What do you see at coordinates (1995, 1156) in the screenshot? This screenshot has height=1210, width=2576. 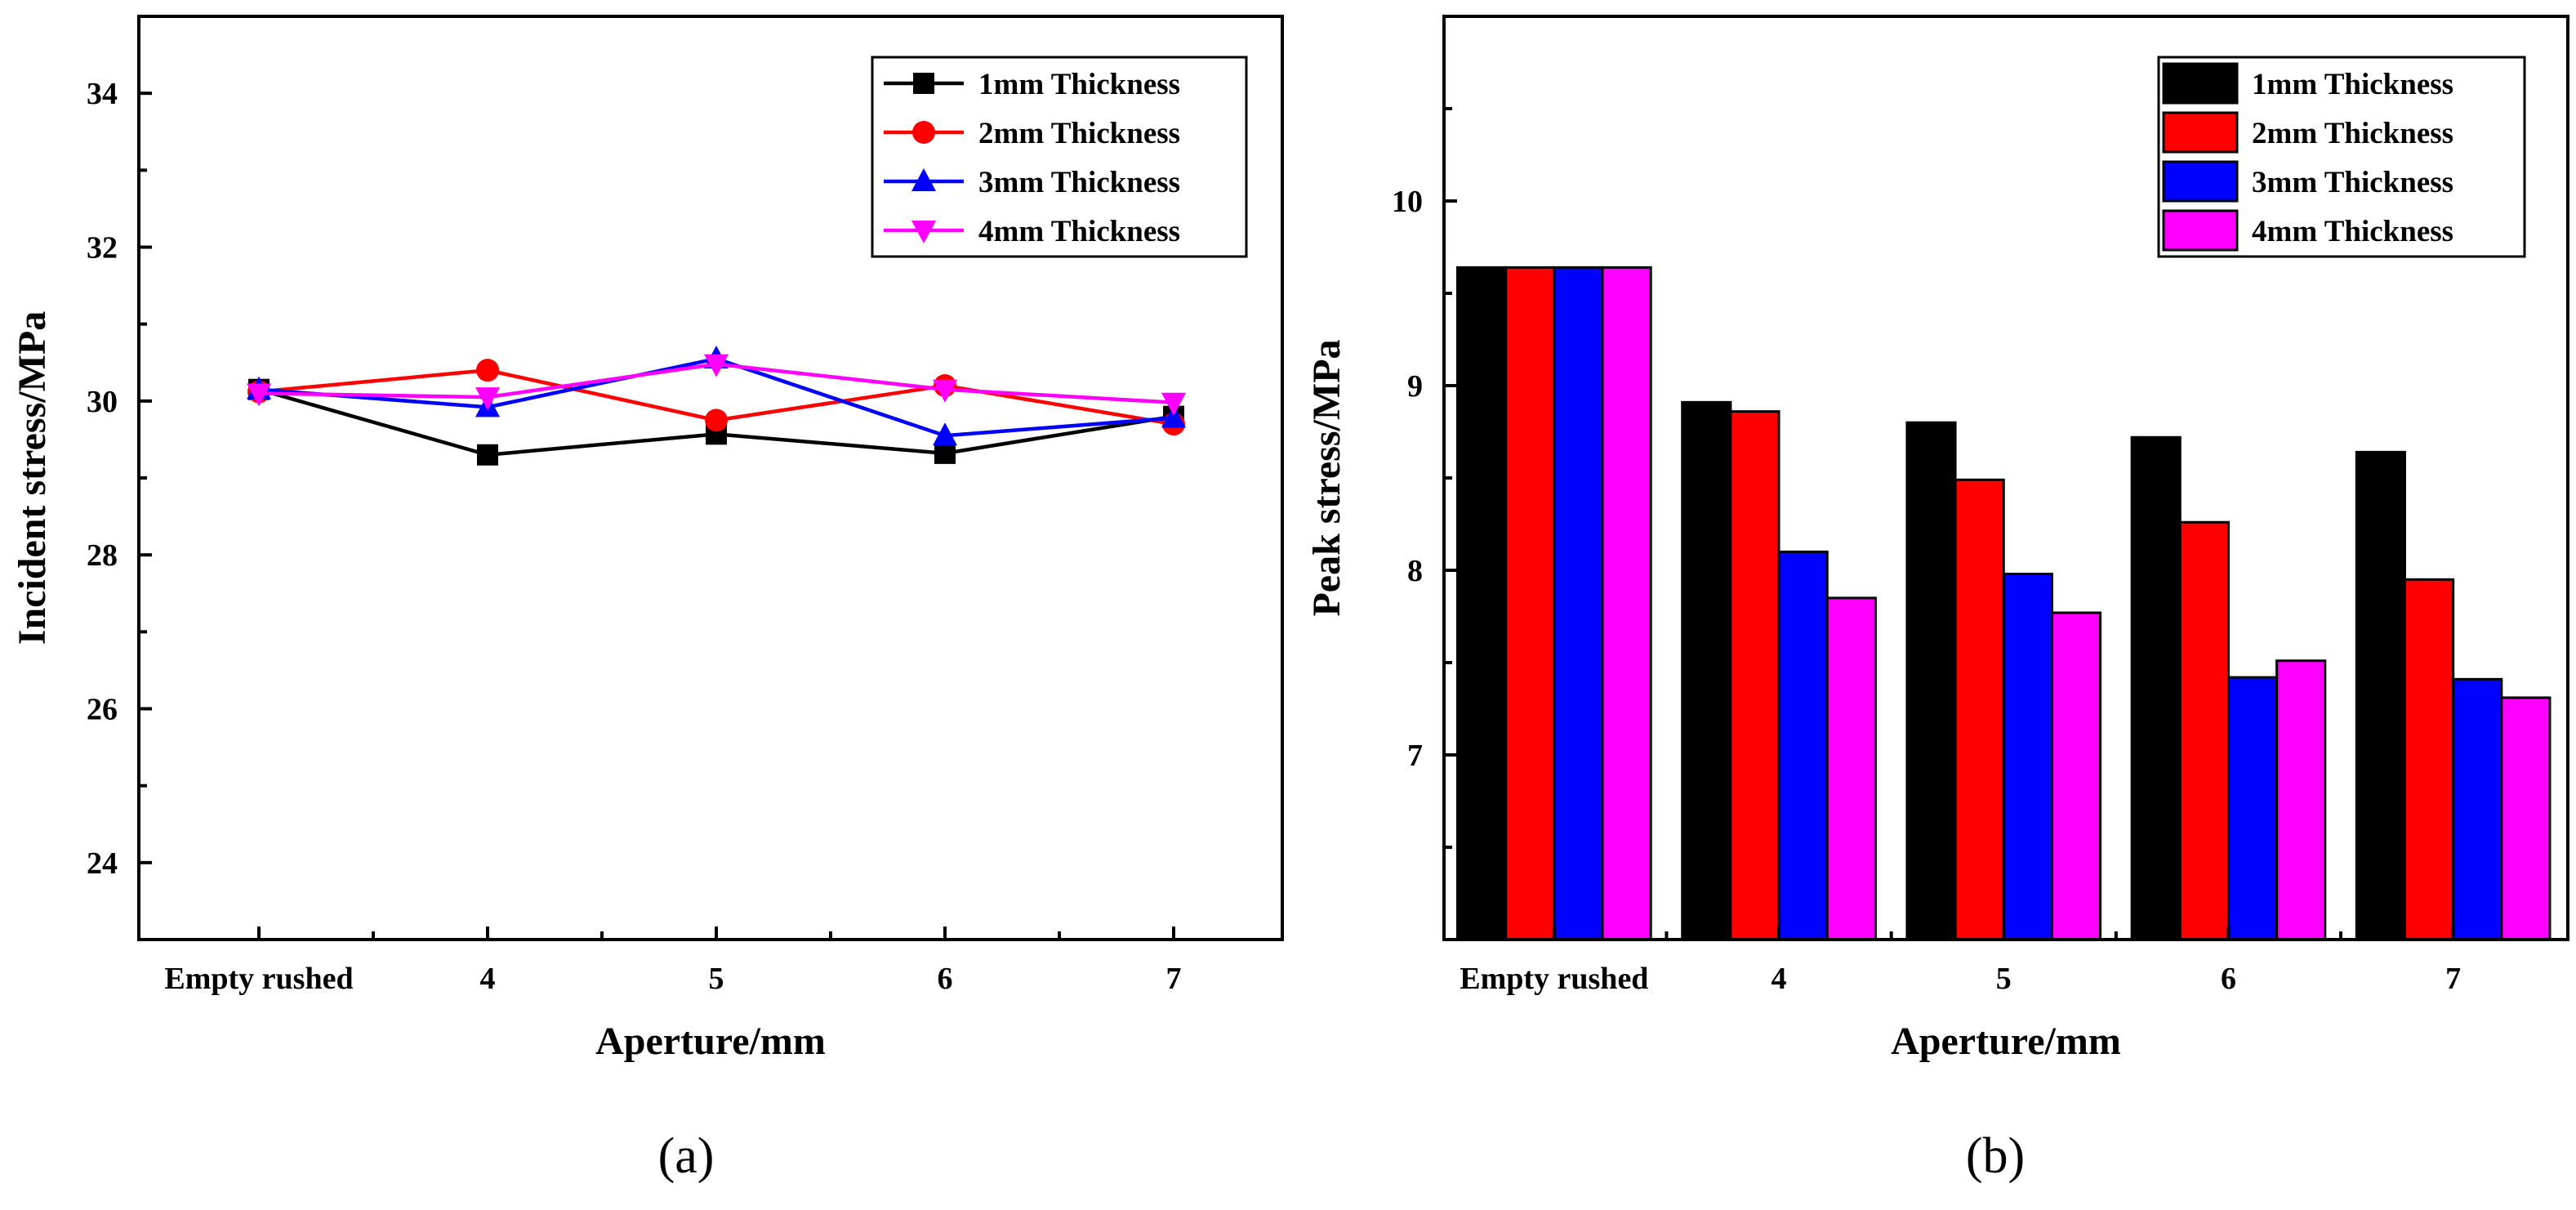 I see `panel-label: (b)` at bounding box center [1995, 1156].